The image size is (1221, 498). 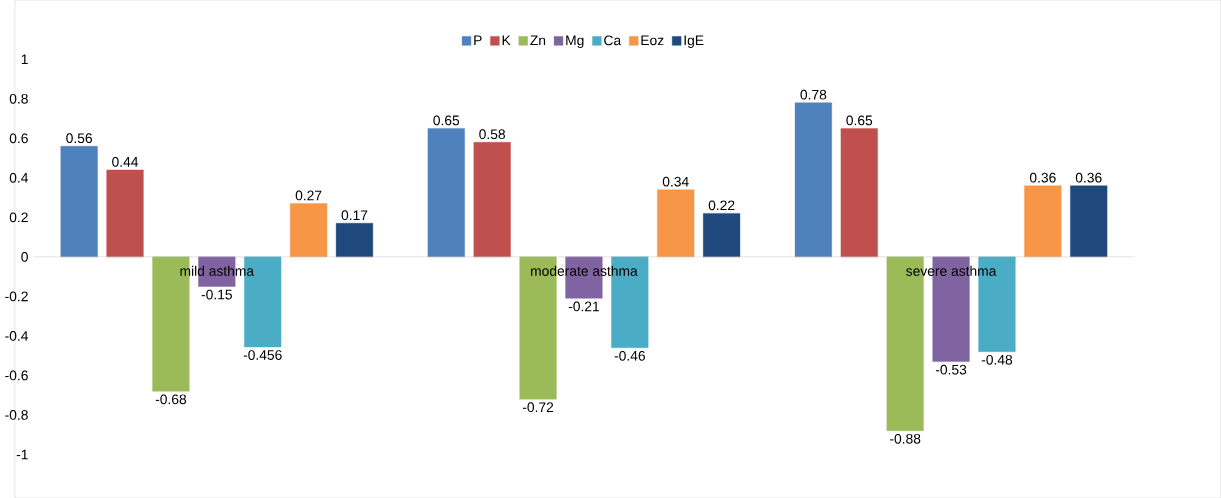 I want to click on data-label: -0.68, so click(x=171, y=399).